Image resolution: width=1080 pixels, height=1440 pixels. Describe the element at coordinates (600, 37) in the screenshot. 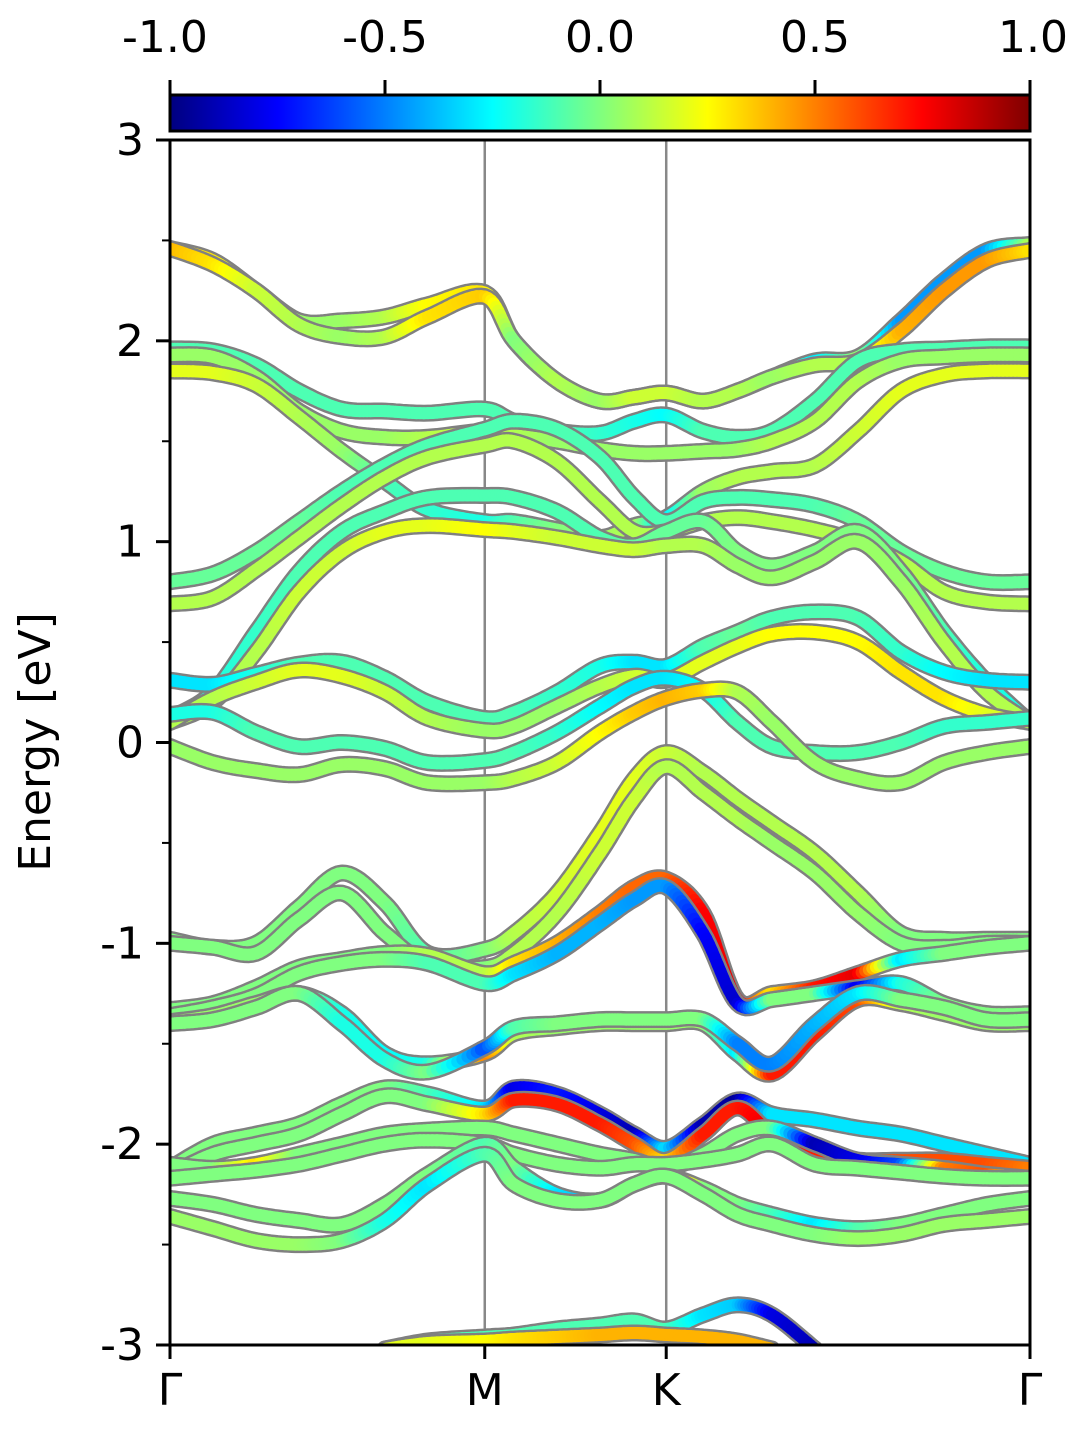

I see `colorbar-tick-label: 0.0` at that location.